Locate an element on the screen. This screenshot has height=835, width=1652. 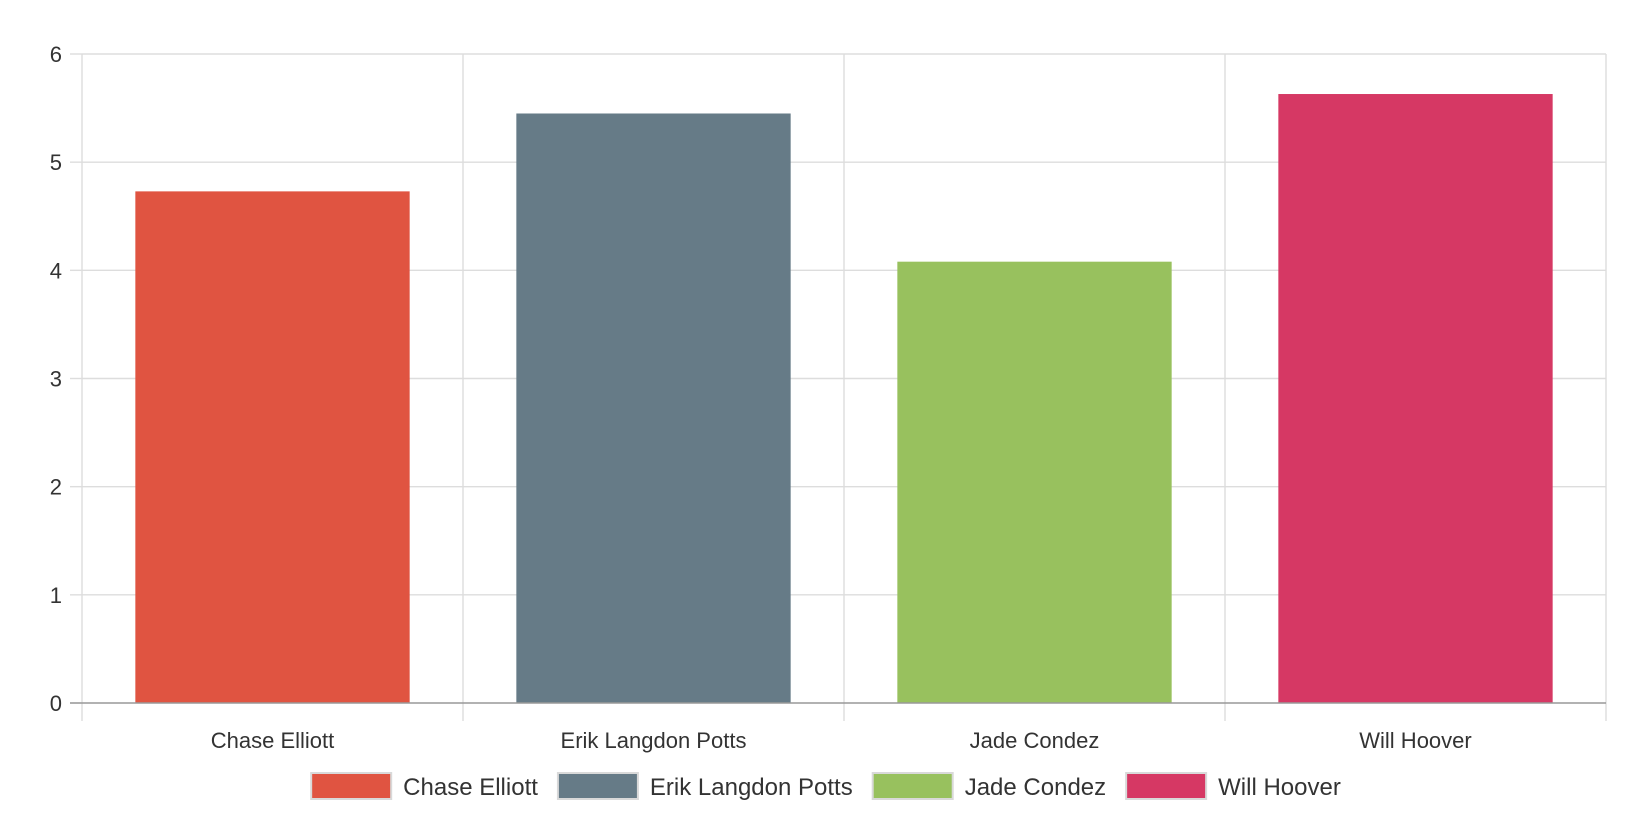
y-tick-label: 6 is located at coordinates (56, 54).